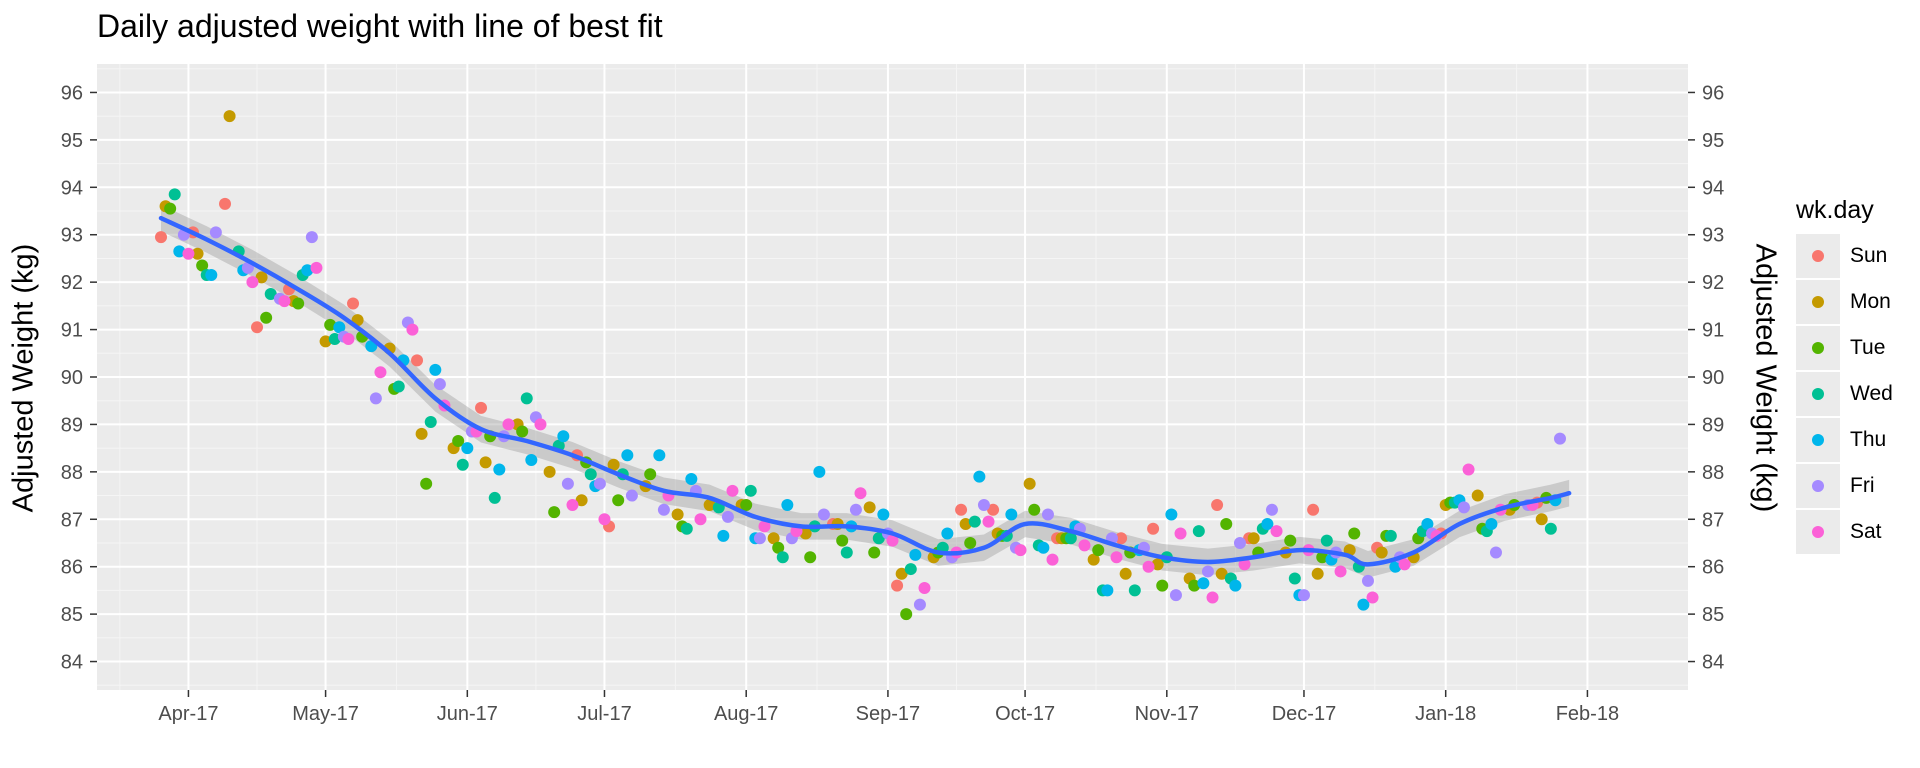 Image resolution: width=1920 pixels, height=768 pixels. Describe the element at coordinates (888, 714) in the screenshot. I see `x-tick-label: Sep-17` at that location.